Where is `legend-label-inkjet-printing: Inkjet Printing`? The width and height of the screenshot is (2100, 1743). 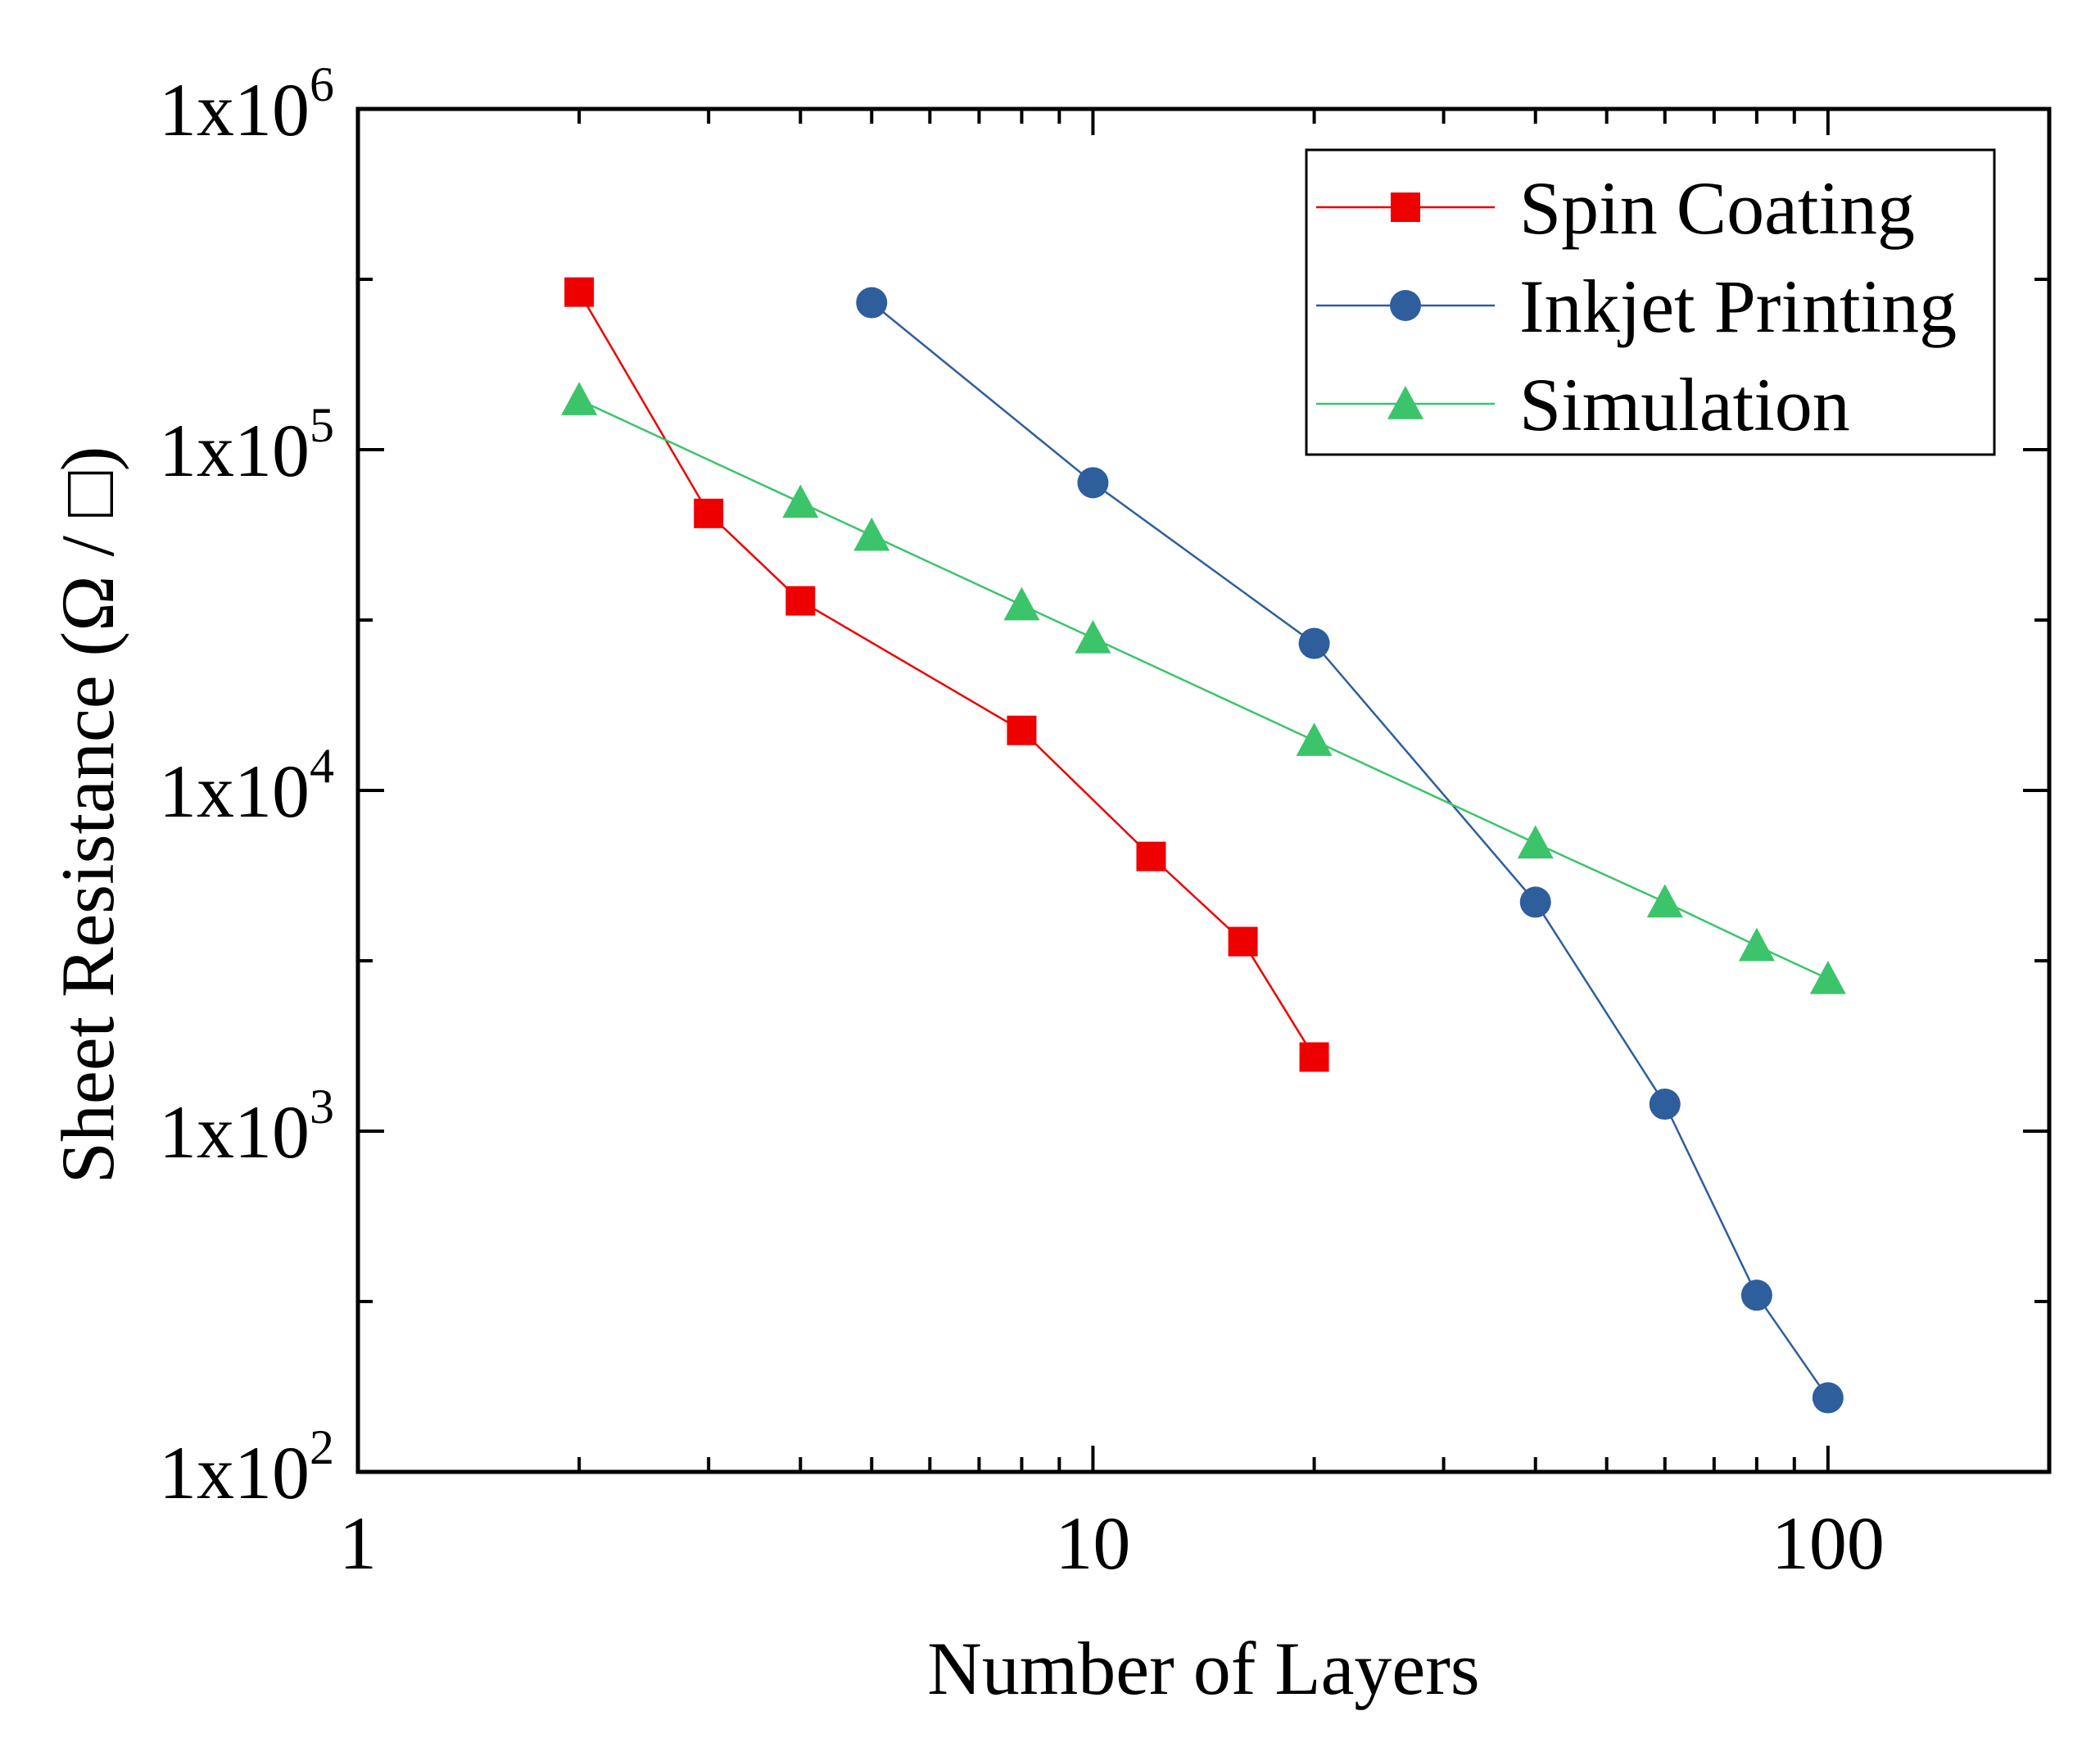
legend-label-inkjet-printing: Inkjet Printing is located at coordinates (1738, 306).